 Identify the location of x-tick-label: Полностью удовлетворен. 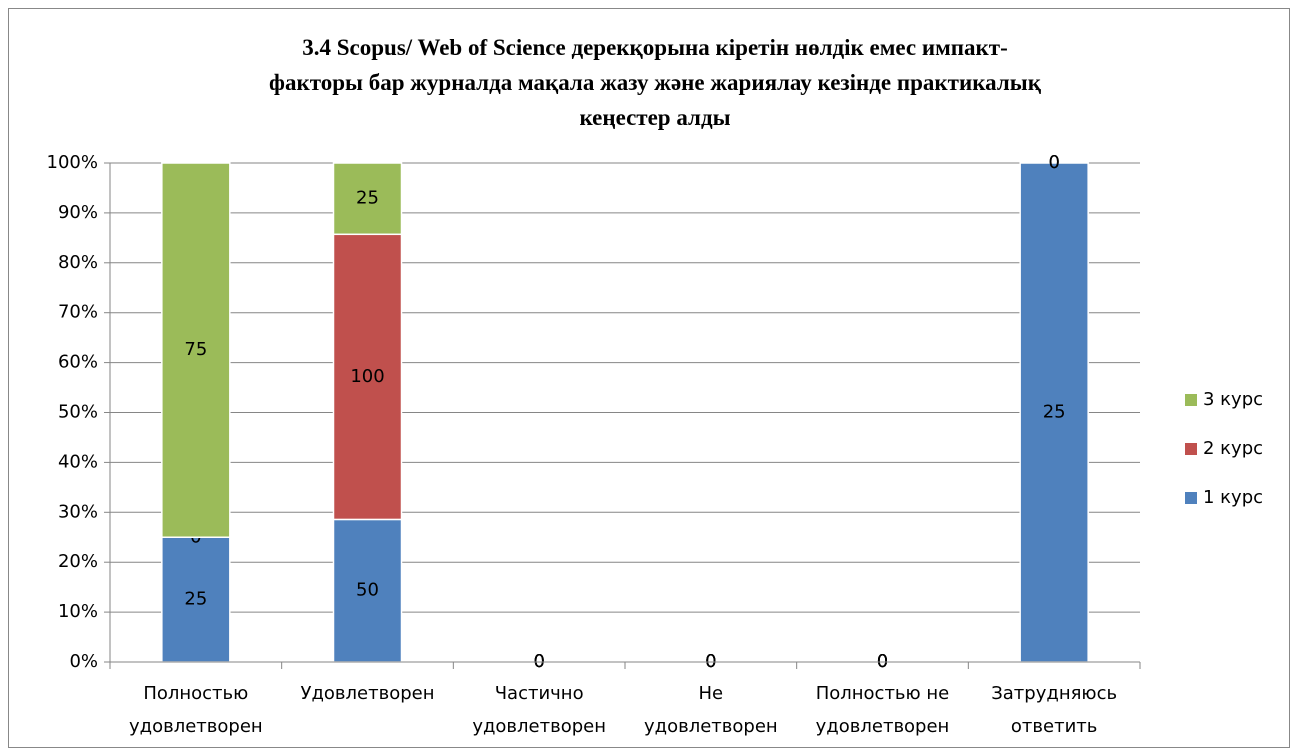
(195, 710).